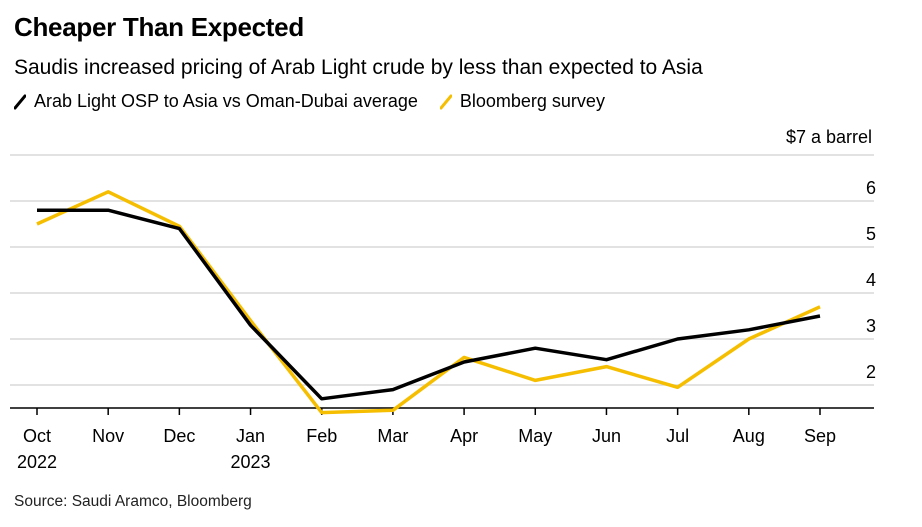 The image size is (922, 527). I want to click on x-year-label: 2022, so click(37, 462).